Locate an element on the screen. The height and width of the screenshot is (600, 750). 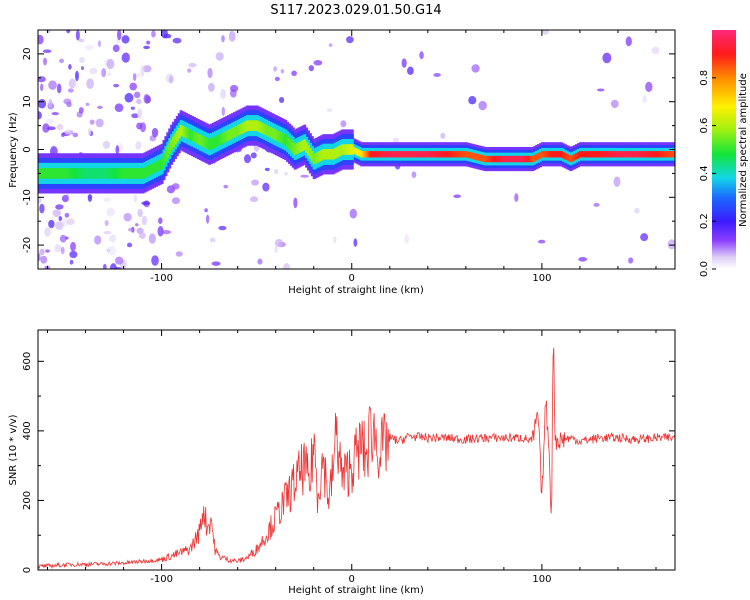
spectrogram-y-axis-label: Frequency (Hz) is located at coordinates (13, 150).